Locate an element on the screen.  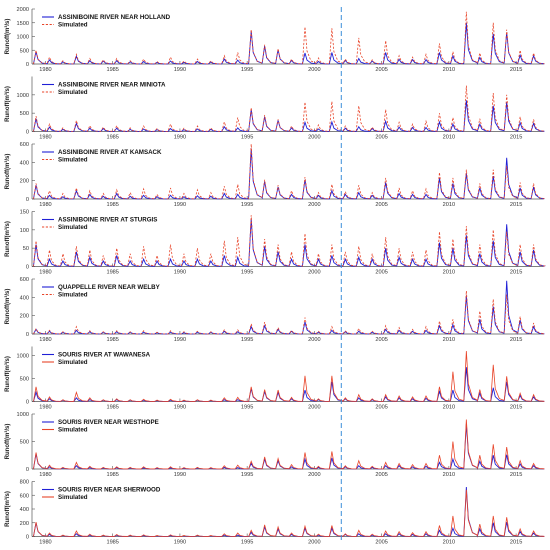
legend-station-name: ASSINIBOINE RIVER AT KAMSACK is located at coordinates (110, 152).